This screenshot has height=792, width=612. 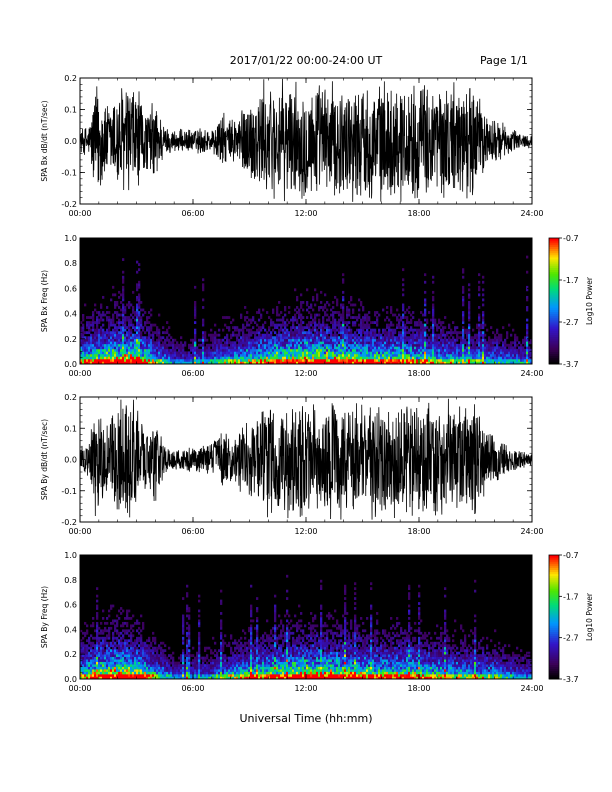 What do you see at coordinates (79, 531) in the screenshot?
I see `x-tick-label: 00:00` at bounding box center [79, 531].